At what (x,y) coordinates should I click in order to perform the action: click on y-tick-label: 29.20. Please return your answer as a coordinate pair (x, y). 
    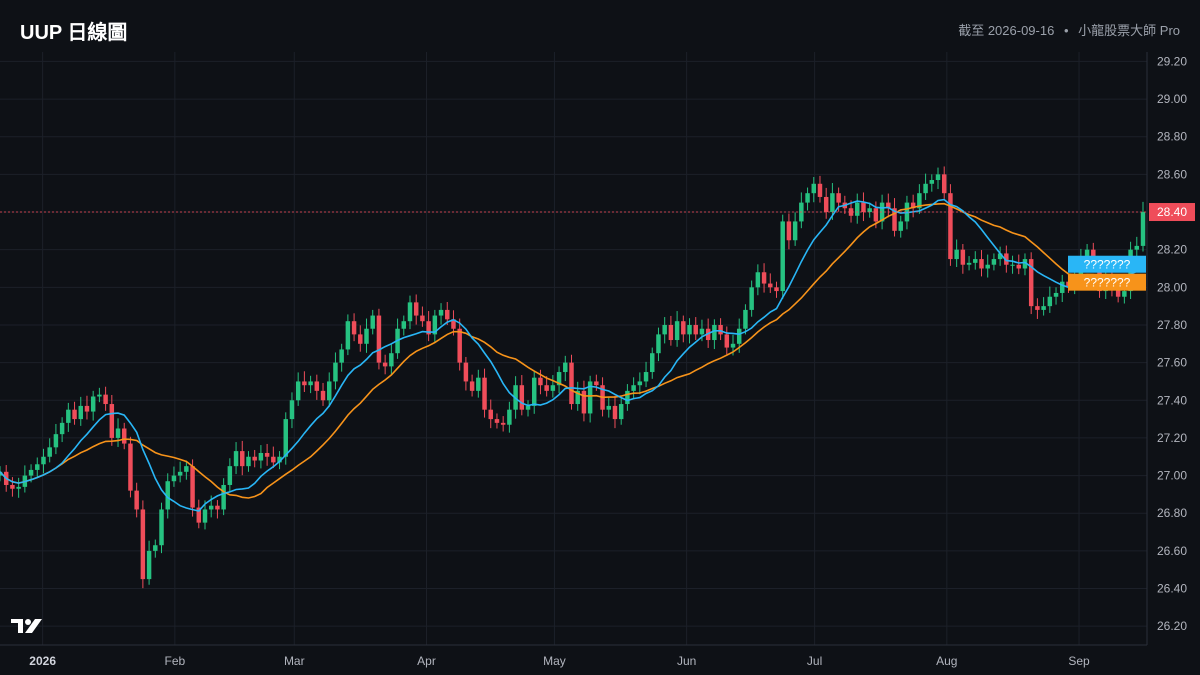
    Looking at the image, I should click on (1172, 61).